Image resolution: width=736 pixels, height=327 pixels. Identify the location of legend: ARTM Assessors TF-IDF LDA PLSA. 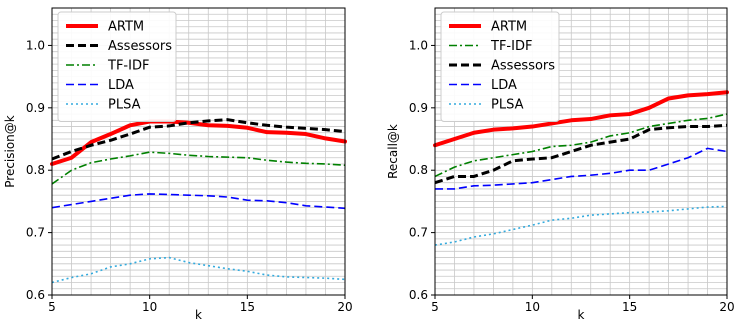
(117, 66).